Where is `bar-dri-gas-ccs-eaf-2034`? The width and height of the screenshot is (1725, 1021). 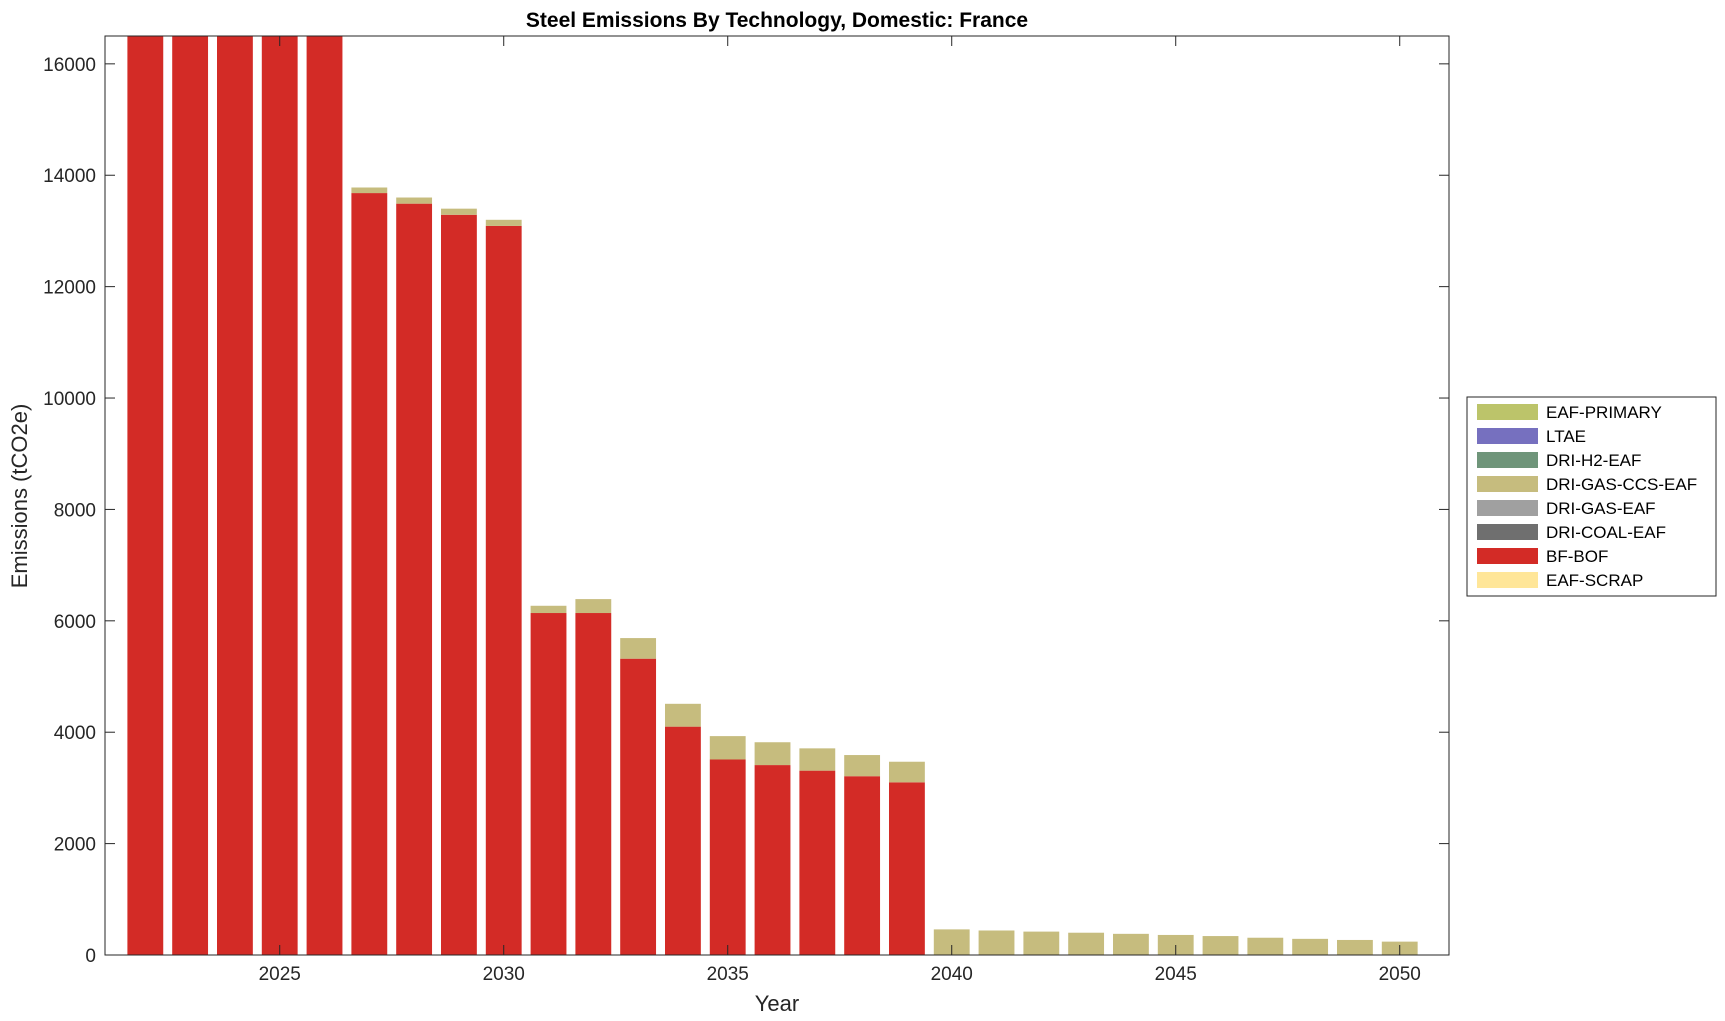
bar-dri-gas-ccs-eaf-2034 is located at coordinates (683, 715).